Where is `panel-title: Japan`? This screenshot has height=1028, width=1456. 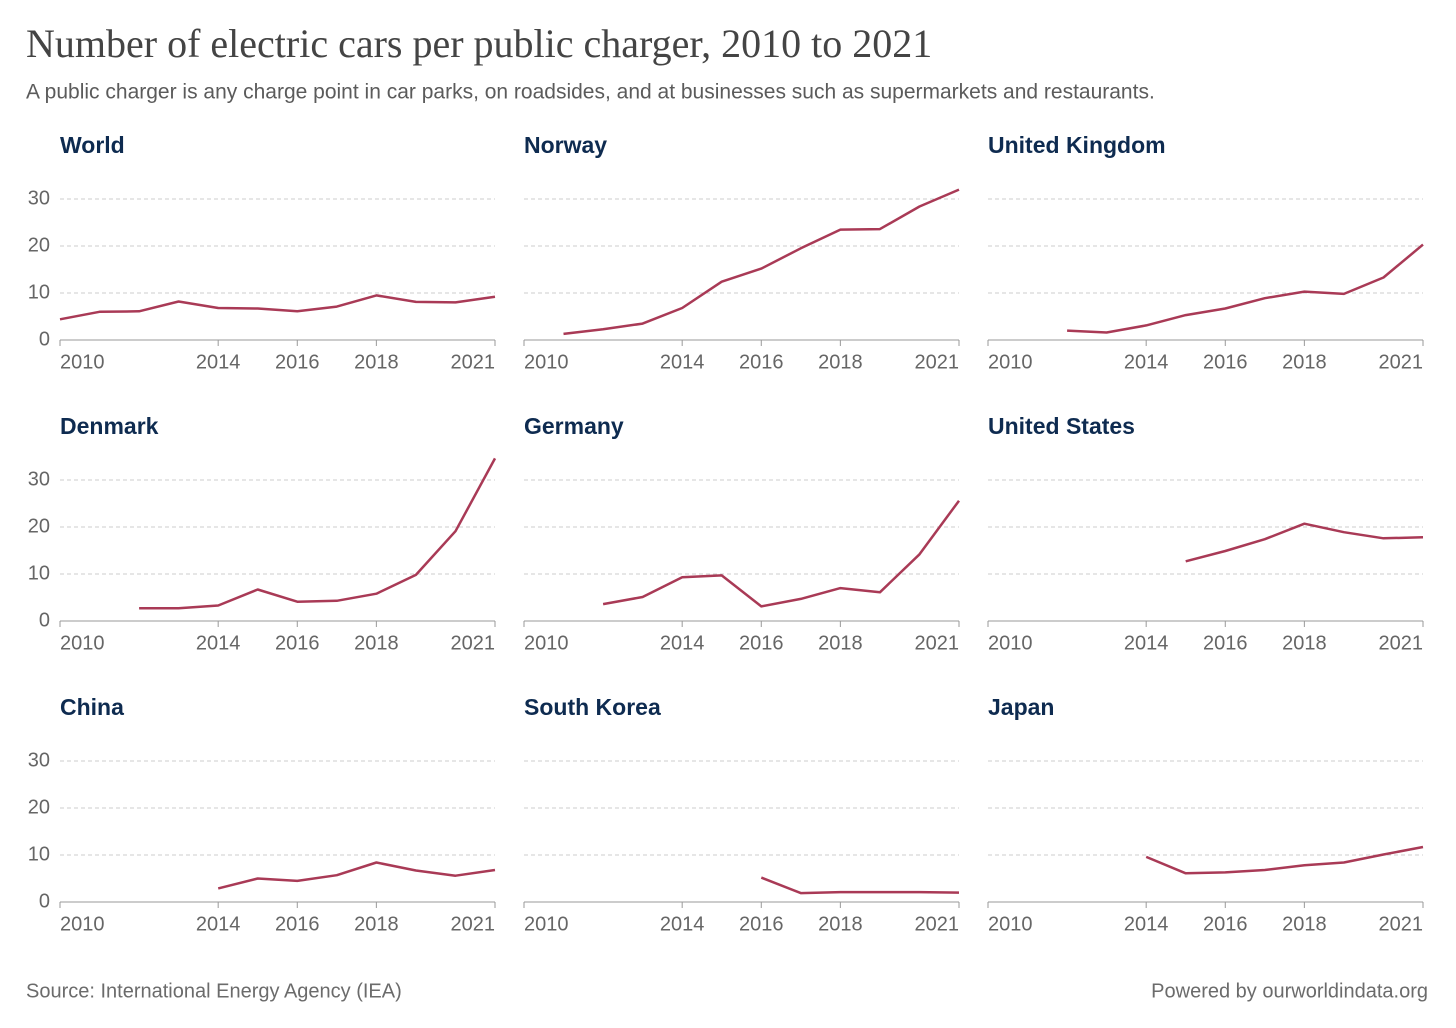 panel-title: Japan is located at coordinates (1021, 707).